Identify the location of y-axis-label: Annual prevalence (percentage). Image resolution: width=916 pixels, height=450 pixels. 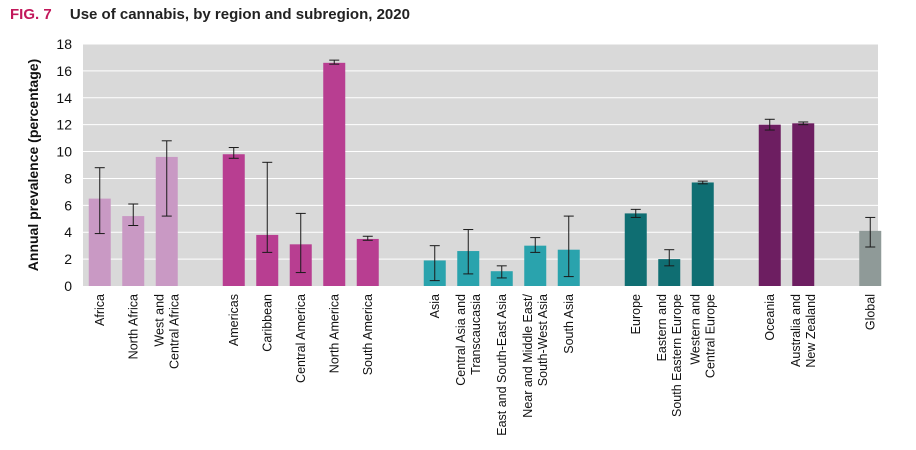
(33, 165).